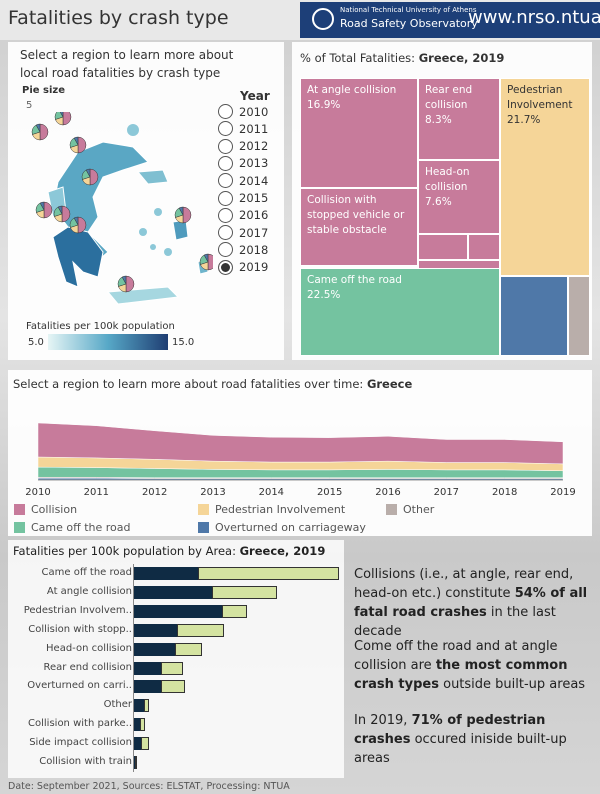  What do you see at coordinates (225, 250) in the screenshot?
I see `year-radio-2018` at bounding box center [225, 250].